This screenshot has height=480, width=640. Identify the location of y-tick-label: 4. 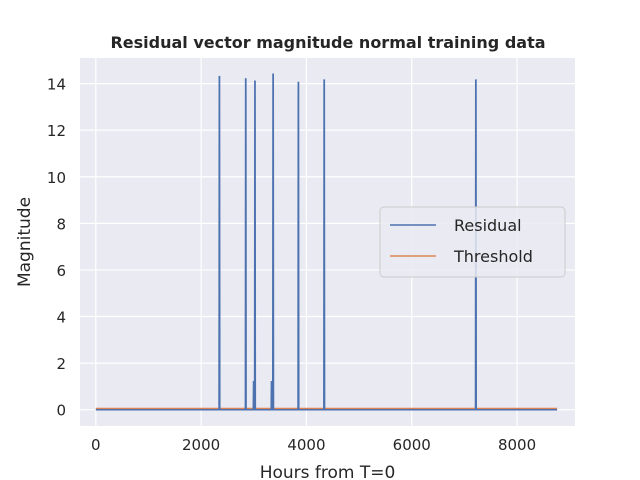
(61, 318).